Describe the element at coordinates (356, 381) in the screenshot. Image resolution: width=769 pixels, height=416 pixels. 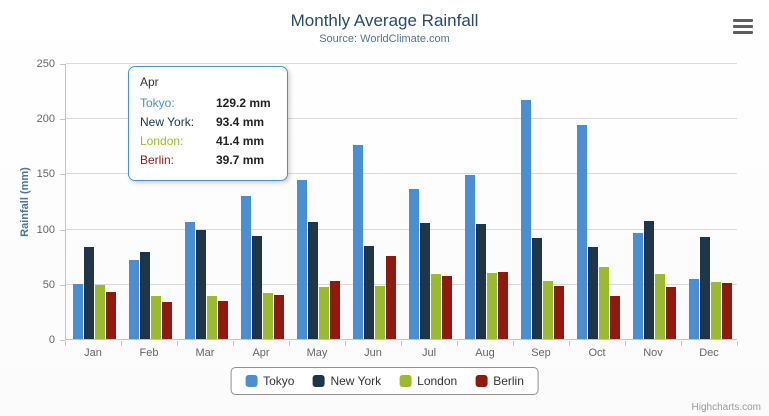
I see `legend-label-new-york: New York` at that location.